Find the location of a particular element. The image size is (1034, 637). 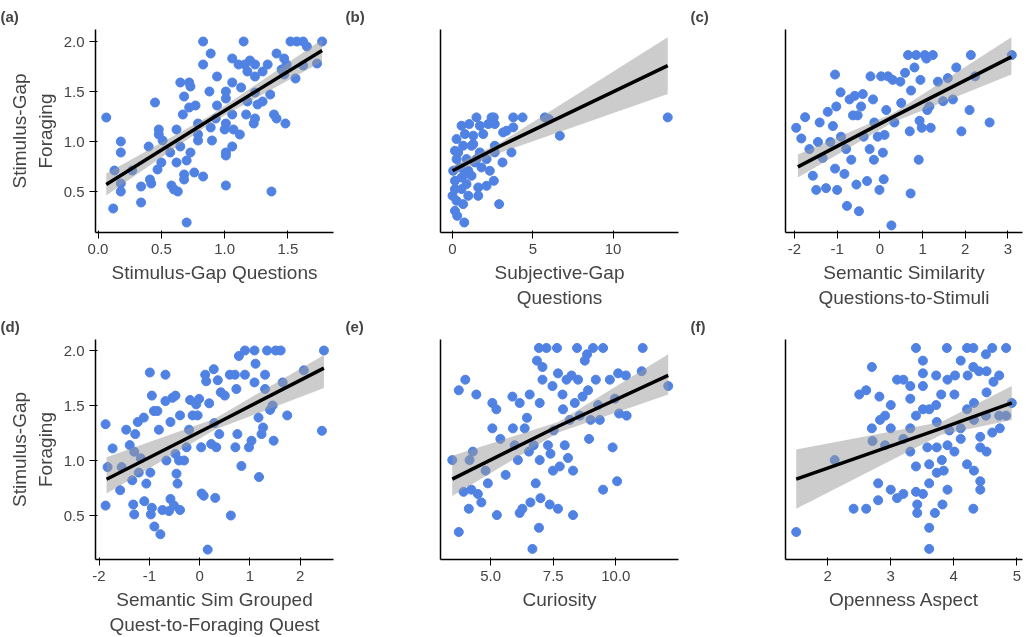

chart-title: (e) is located at coordinates (354, 326).